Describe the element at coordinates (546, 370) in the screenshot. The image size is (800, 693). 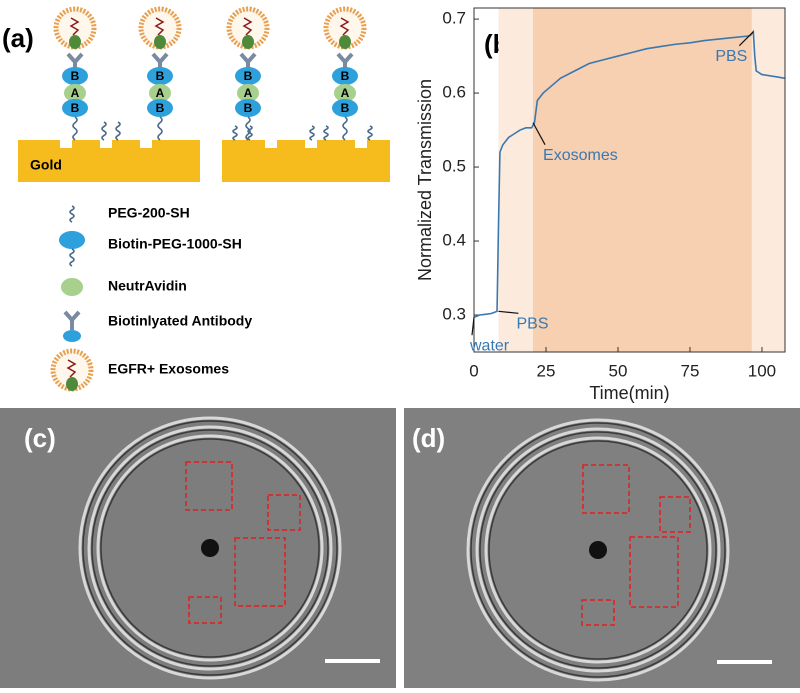
I see `x-tick-label: 25` at that location.